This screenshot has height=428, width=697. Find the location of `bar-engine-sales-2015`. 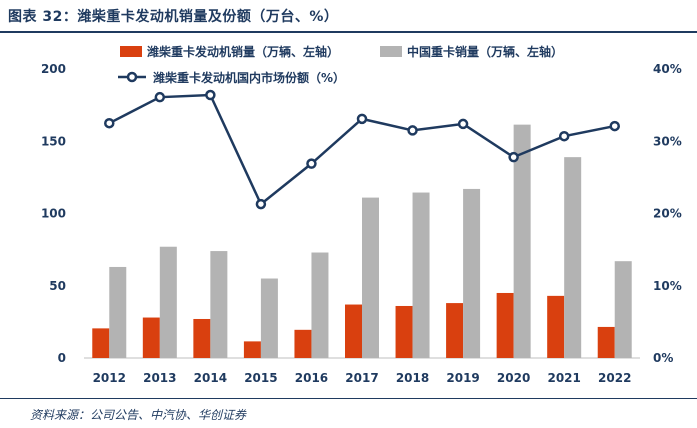

bar-engine-sales-2015 is located at coordinates (252, 349).